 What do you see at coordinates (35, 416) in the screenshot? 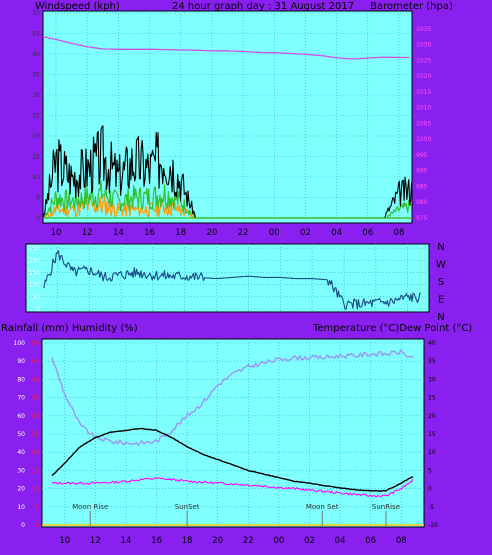
I see `rain-tick: 30` at bounding box center [35, 416].